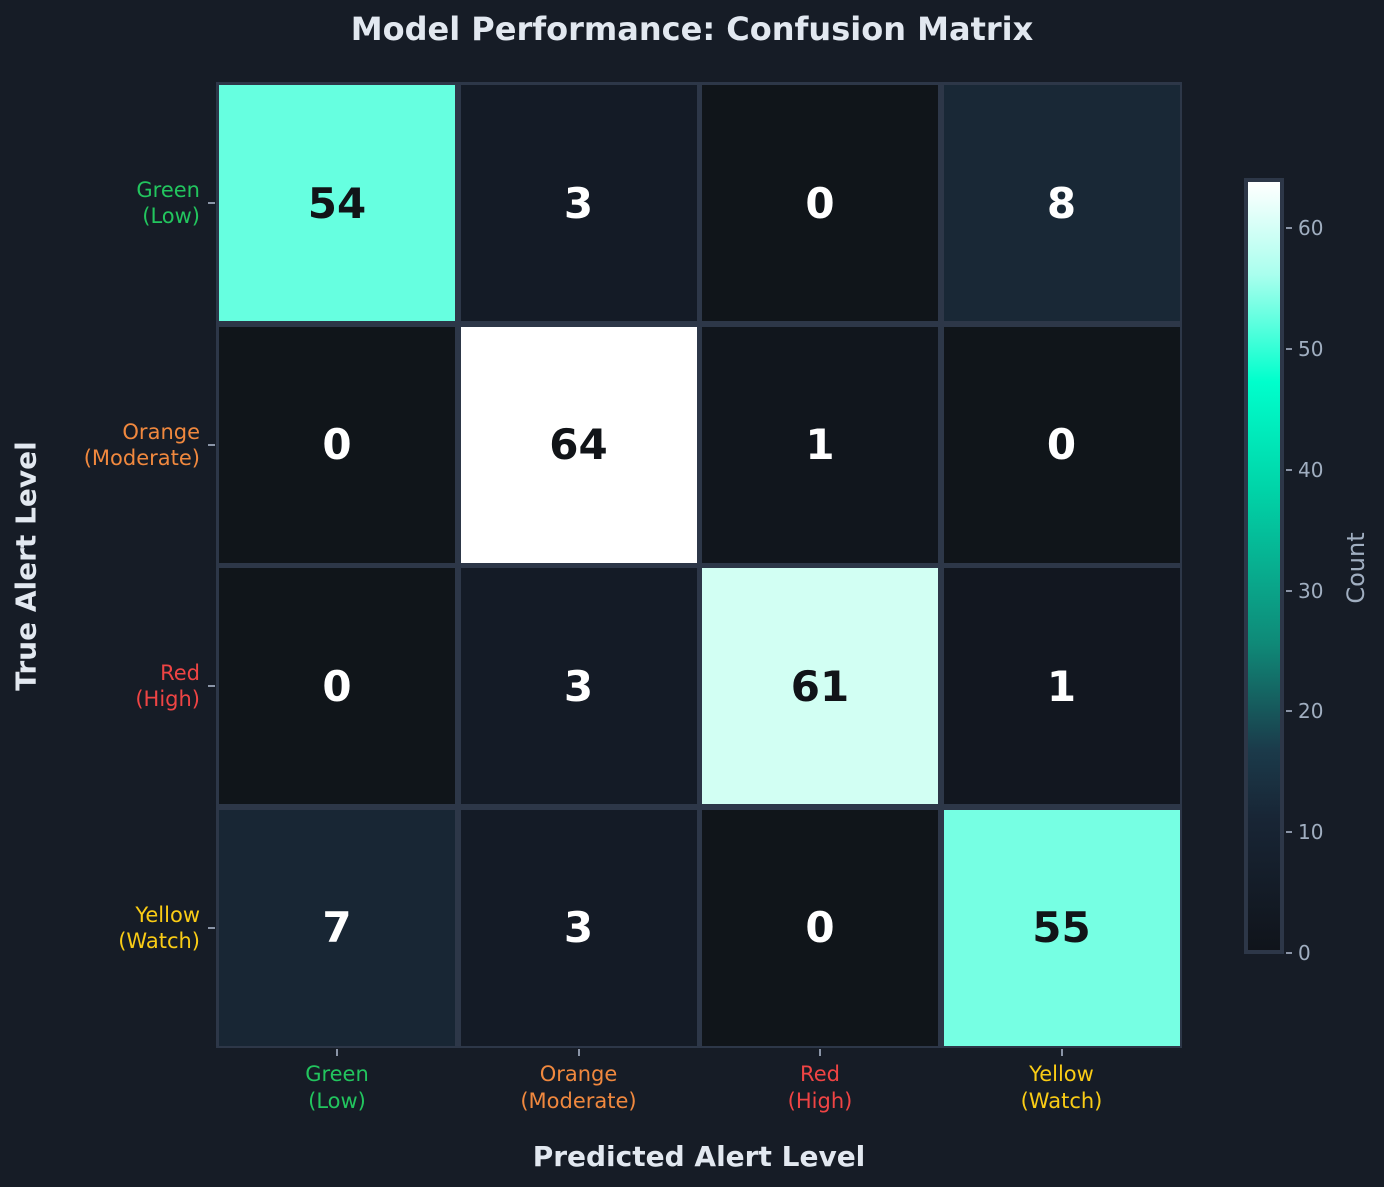  Describe the element at coordinates (579, 1088) in the screenshot. I see `x-tick-label: Orange (Moderate)` at that location.